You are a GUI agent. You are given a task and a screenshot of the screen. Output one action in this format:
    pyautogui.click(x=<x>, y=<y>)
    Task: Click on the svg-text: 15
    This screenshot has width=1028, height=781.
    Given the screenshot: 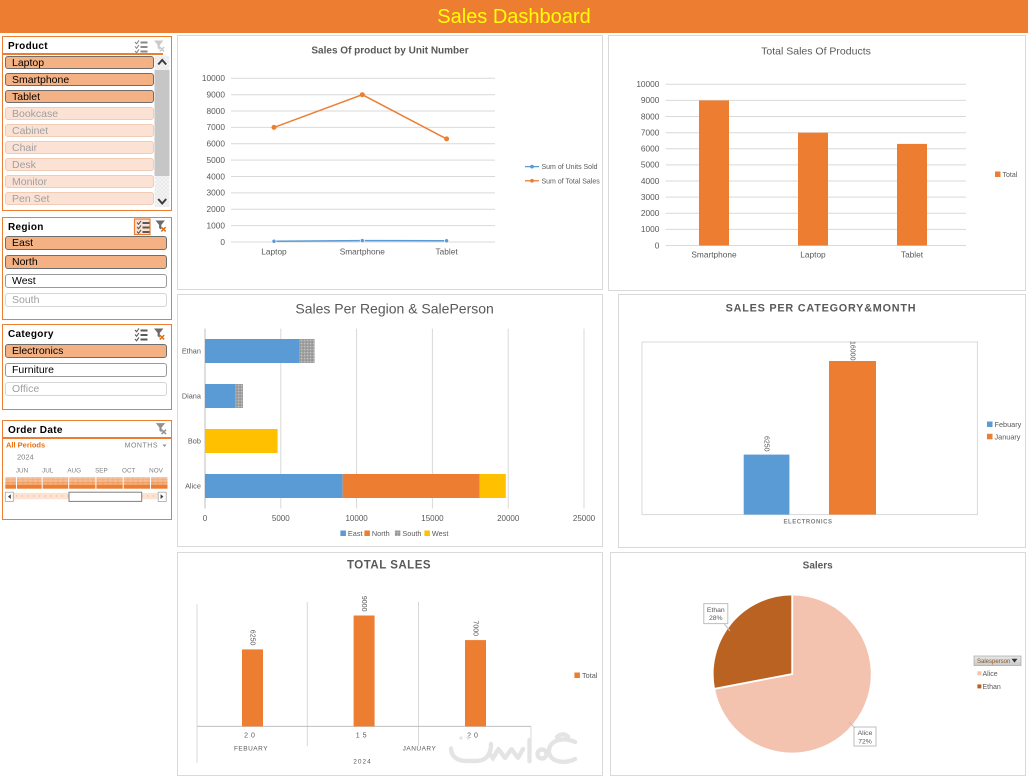 What is the action you would take?
    pyautogui.click(x=363, y=736)
    